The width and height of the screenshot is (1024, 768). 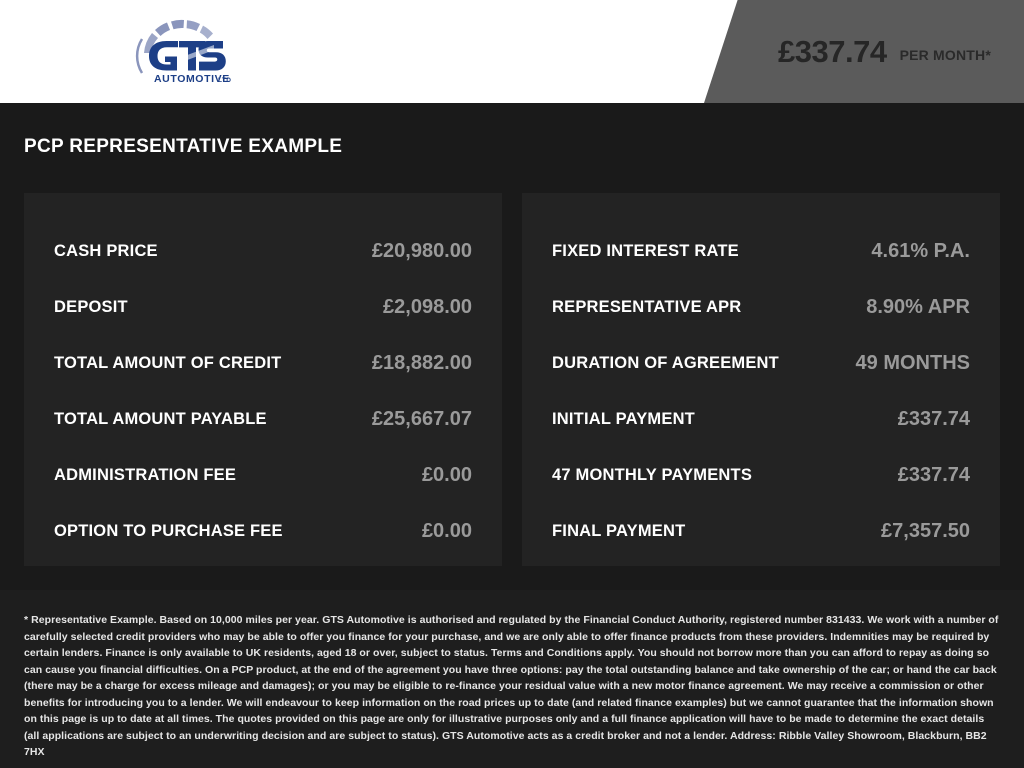 What do you see at coordinates (761, 419) in the screenshot?
I see `table-row: INITIAL PAYMENT £337.74` at bounding box center [761, 419].